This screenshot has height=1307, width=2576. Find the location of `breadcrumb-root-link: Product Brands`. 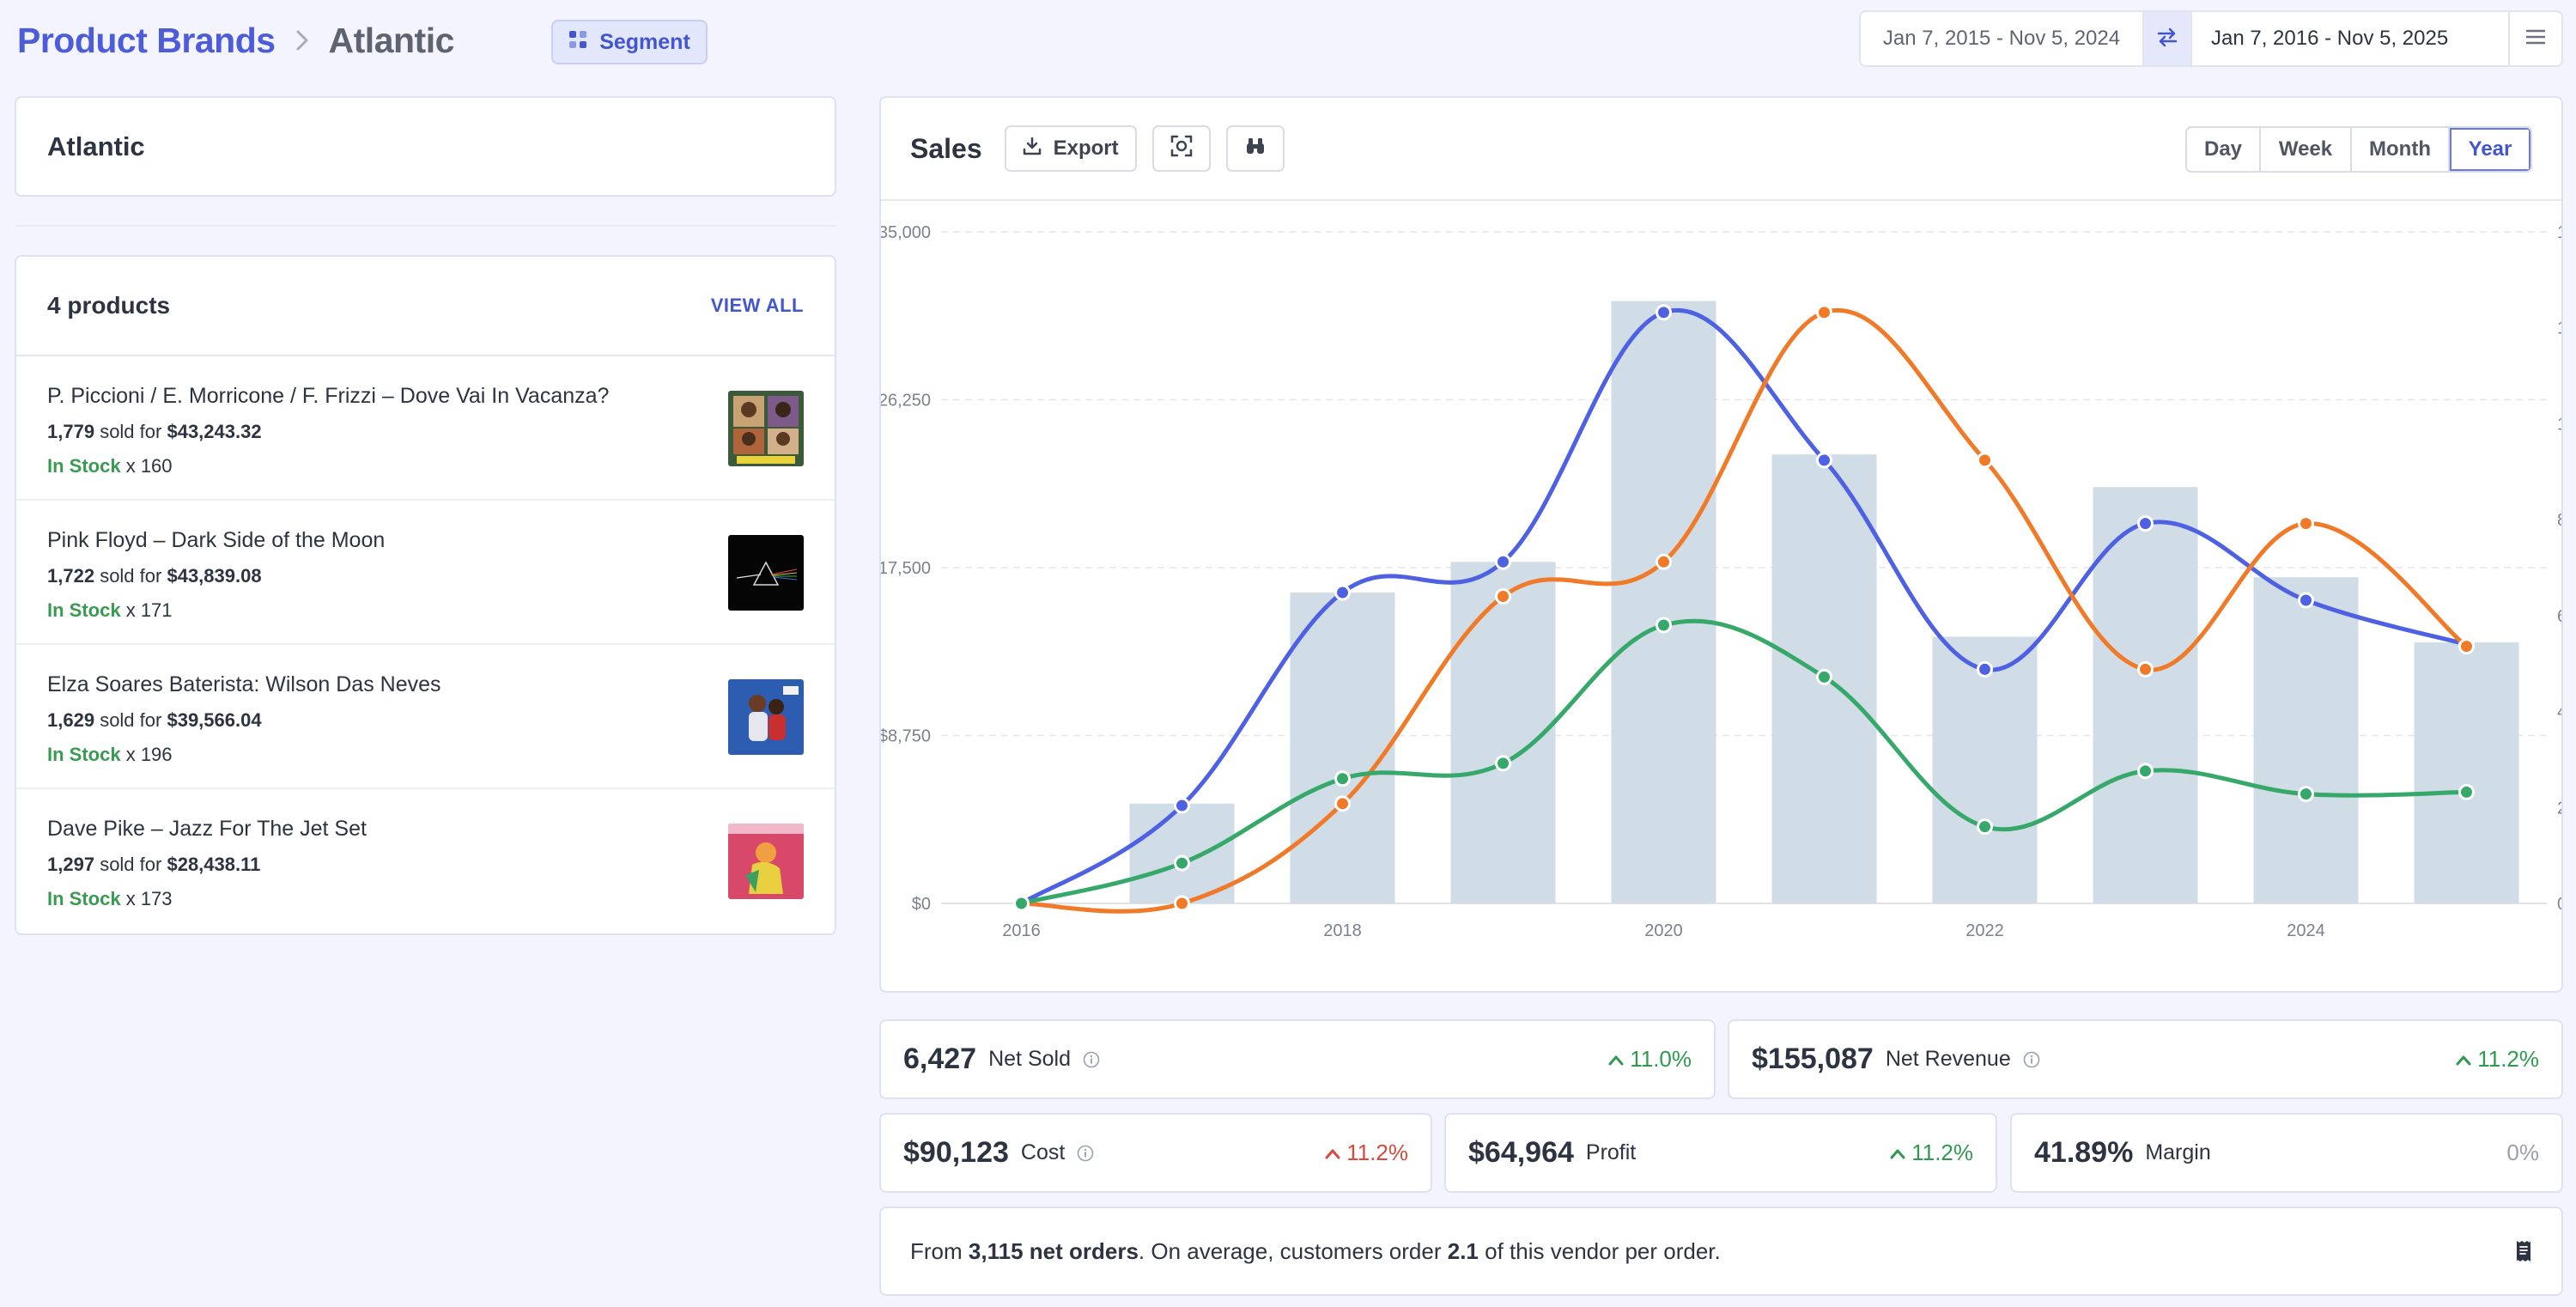

breadcrumb-root-link: Product Brands is located at coordinates (146, 40).